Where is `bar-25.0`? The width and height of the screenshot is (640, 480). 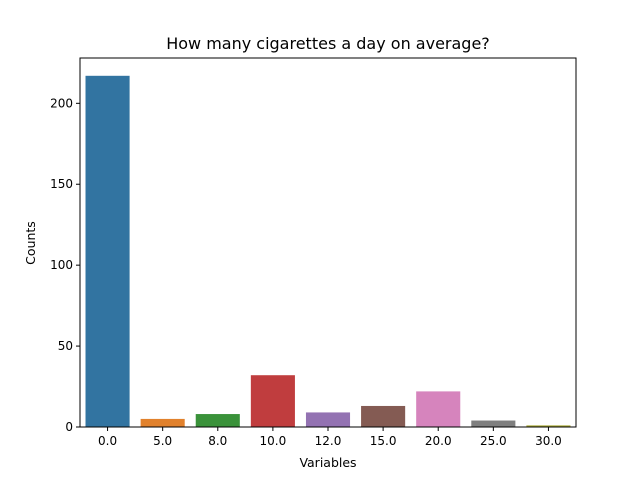 bar-25.0 is located at coordinates (493, 423).